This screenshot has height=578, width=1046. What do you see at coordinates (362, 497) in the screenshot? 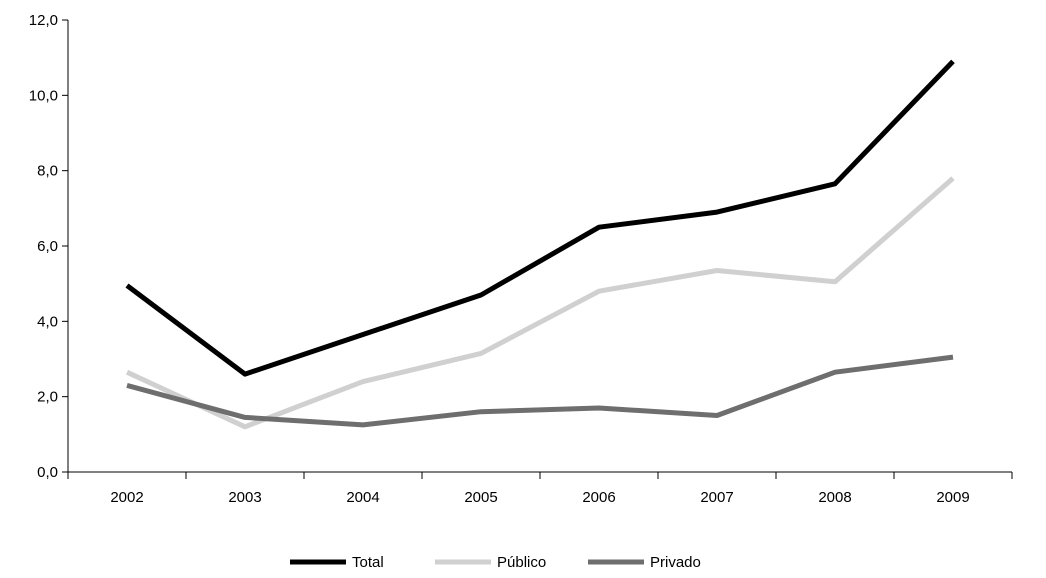
I see `x-tick-label: 2004` at bounding box center [362, 497].